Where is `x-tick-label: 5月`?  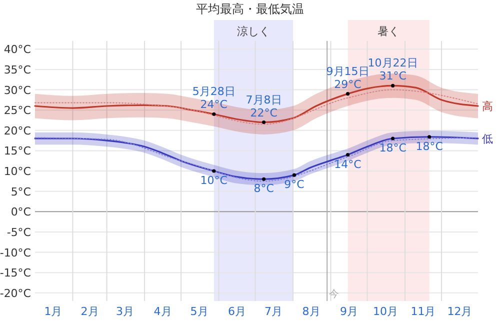
x-tick-label: 5月 is located at coordinates (199, 311).